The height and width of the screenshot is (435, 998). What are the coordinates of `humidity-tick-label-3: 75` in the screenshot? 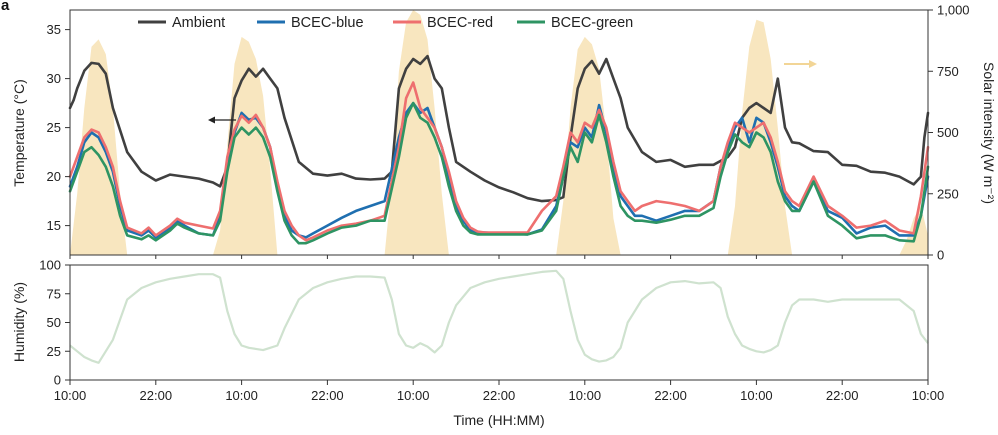 It's located at (54, 293).